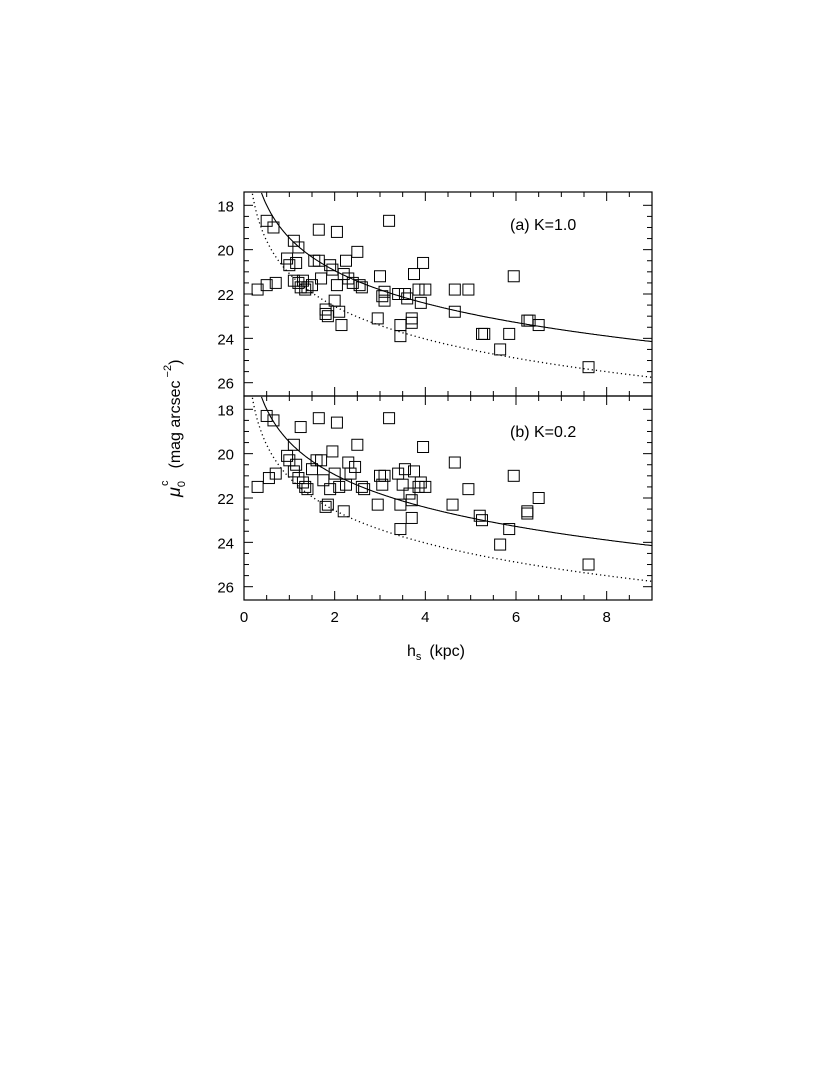 The width and height of the screenshot is (830, 1075). What do you see at coordinates (411, 651) in the screenshot?
I see `x-axis-symbol: h` at bounding box center [411, 651].